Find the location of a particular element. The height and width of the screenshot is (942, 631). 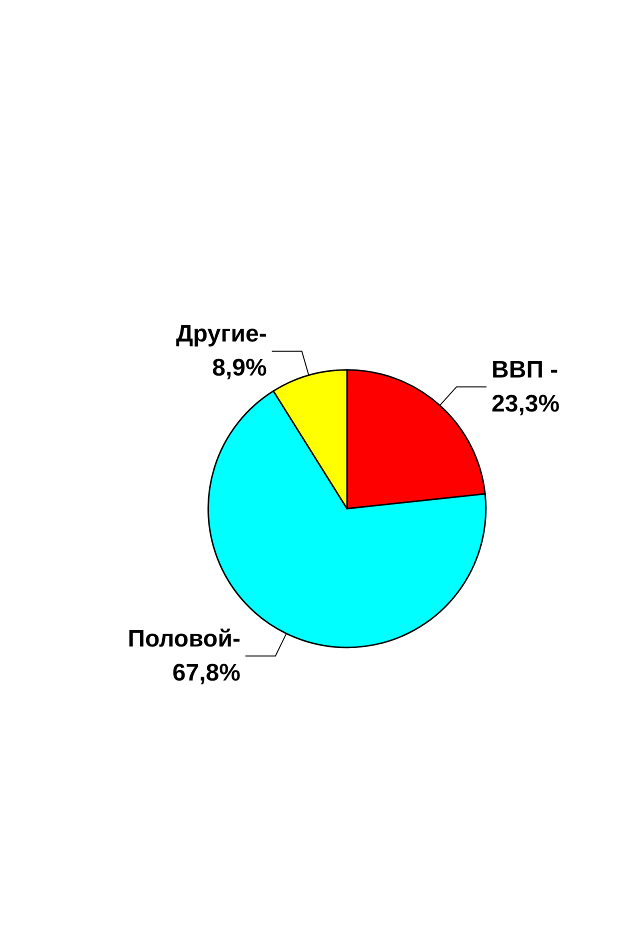

data-label: 23,3% is located at coordinates (526, 404).